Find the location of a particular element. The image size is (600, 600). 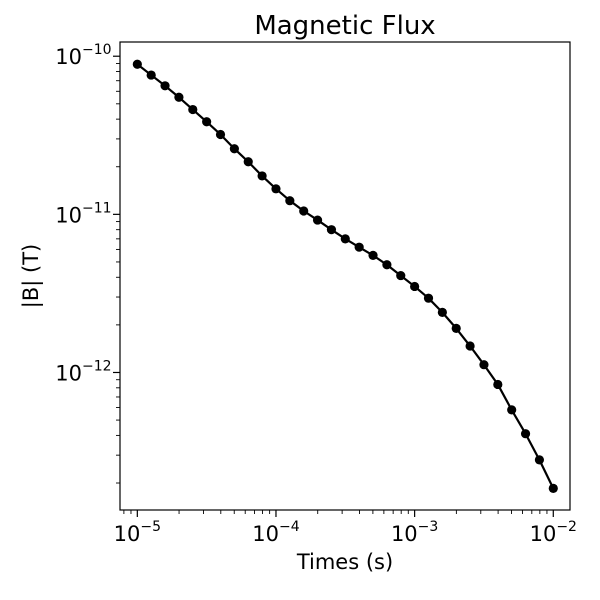

x-tick-exponent: −5 is located at coordinates (150, 527).